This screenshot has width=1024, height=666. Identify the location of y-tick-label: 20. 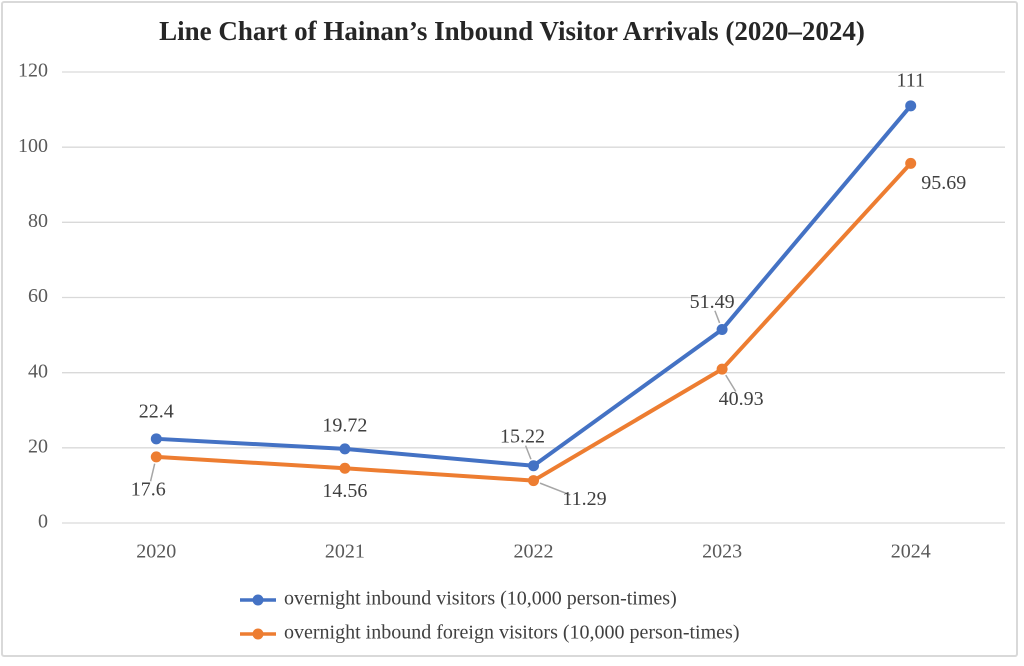
(38, 446).